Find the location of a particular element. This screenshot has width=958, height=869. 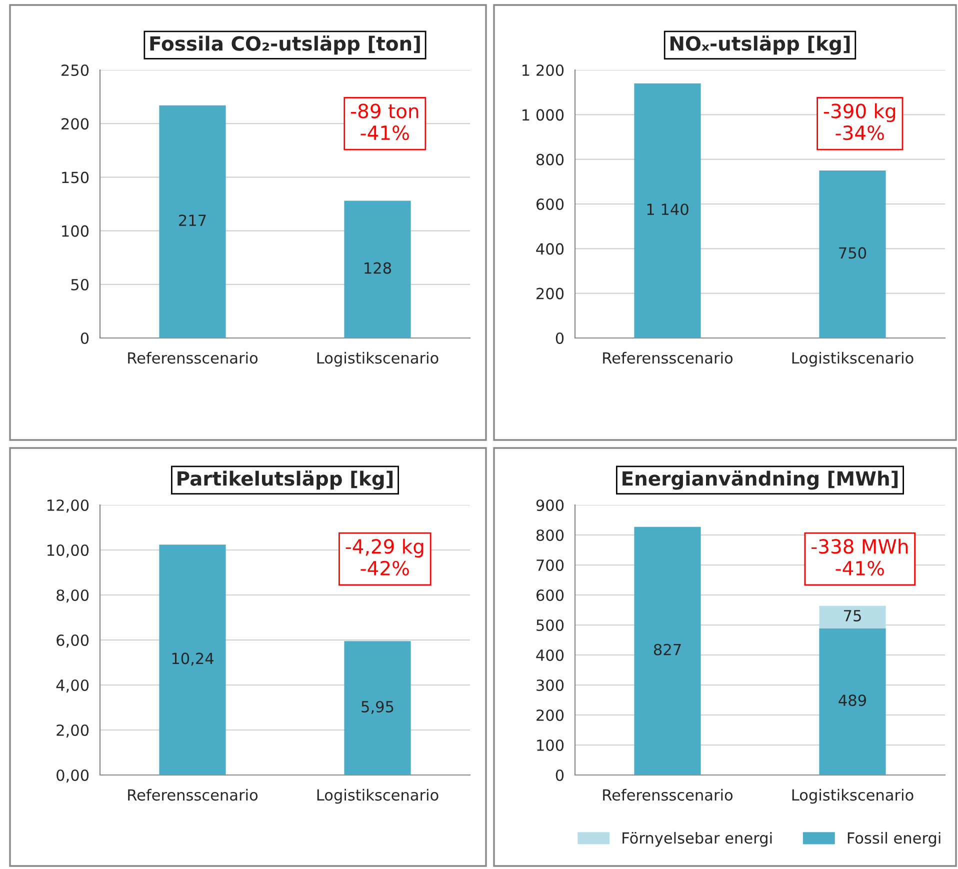

data-label: 217 is located at coordinates (192, 220).